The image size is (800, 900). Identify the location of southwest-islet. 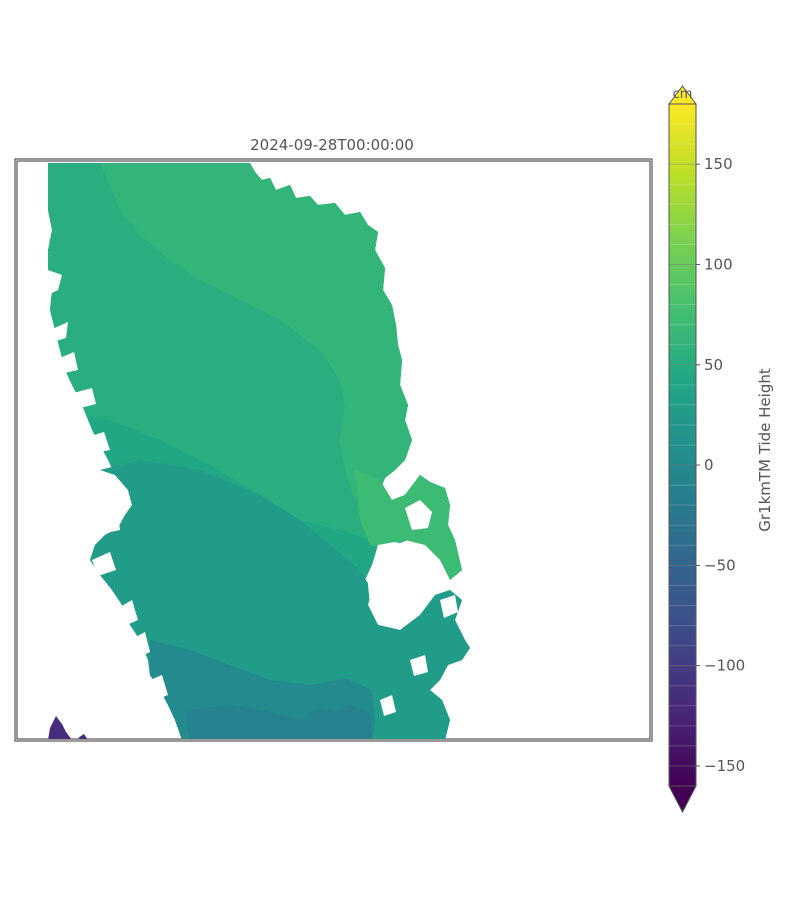
(83, 736).